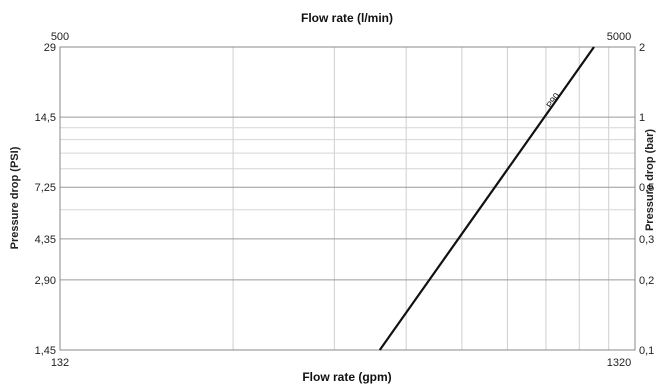 The height and width of the screenshot is (385, 664). What do you see at coordinates (45, 351) in the screenshot?
I see `y-tick-left: 1,45` at bounding box center [45, 351].